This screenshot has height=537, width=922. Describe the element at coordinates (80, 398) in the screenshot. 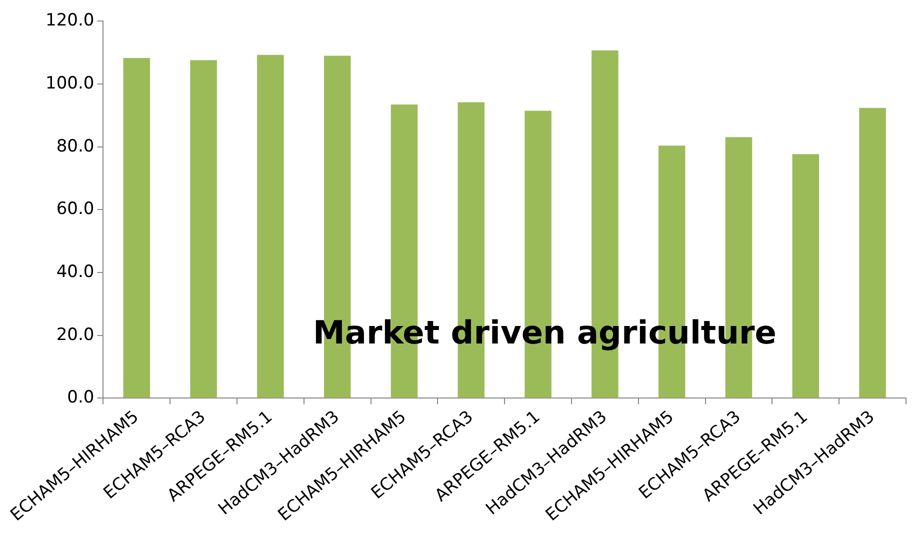

I see `y-tick-label: 0.0` at that location.